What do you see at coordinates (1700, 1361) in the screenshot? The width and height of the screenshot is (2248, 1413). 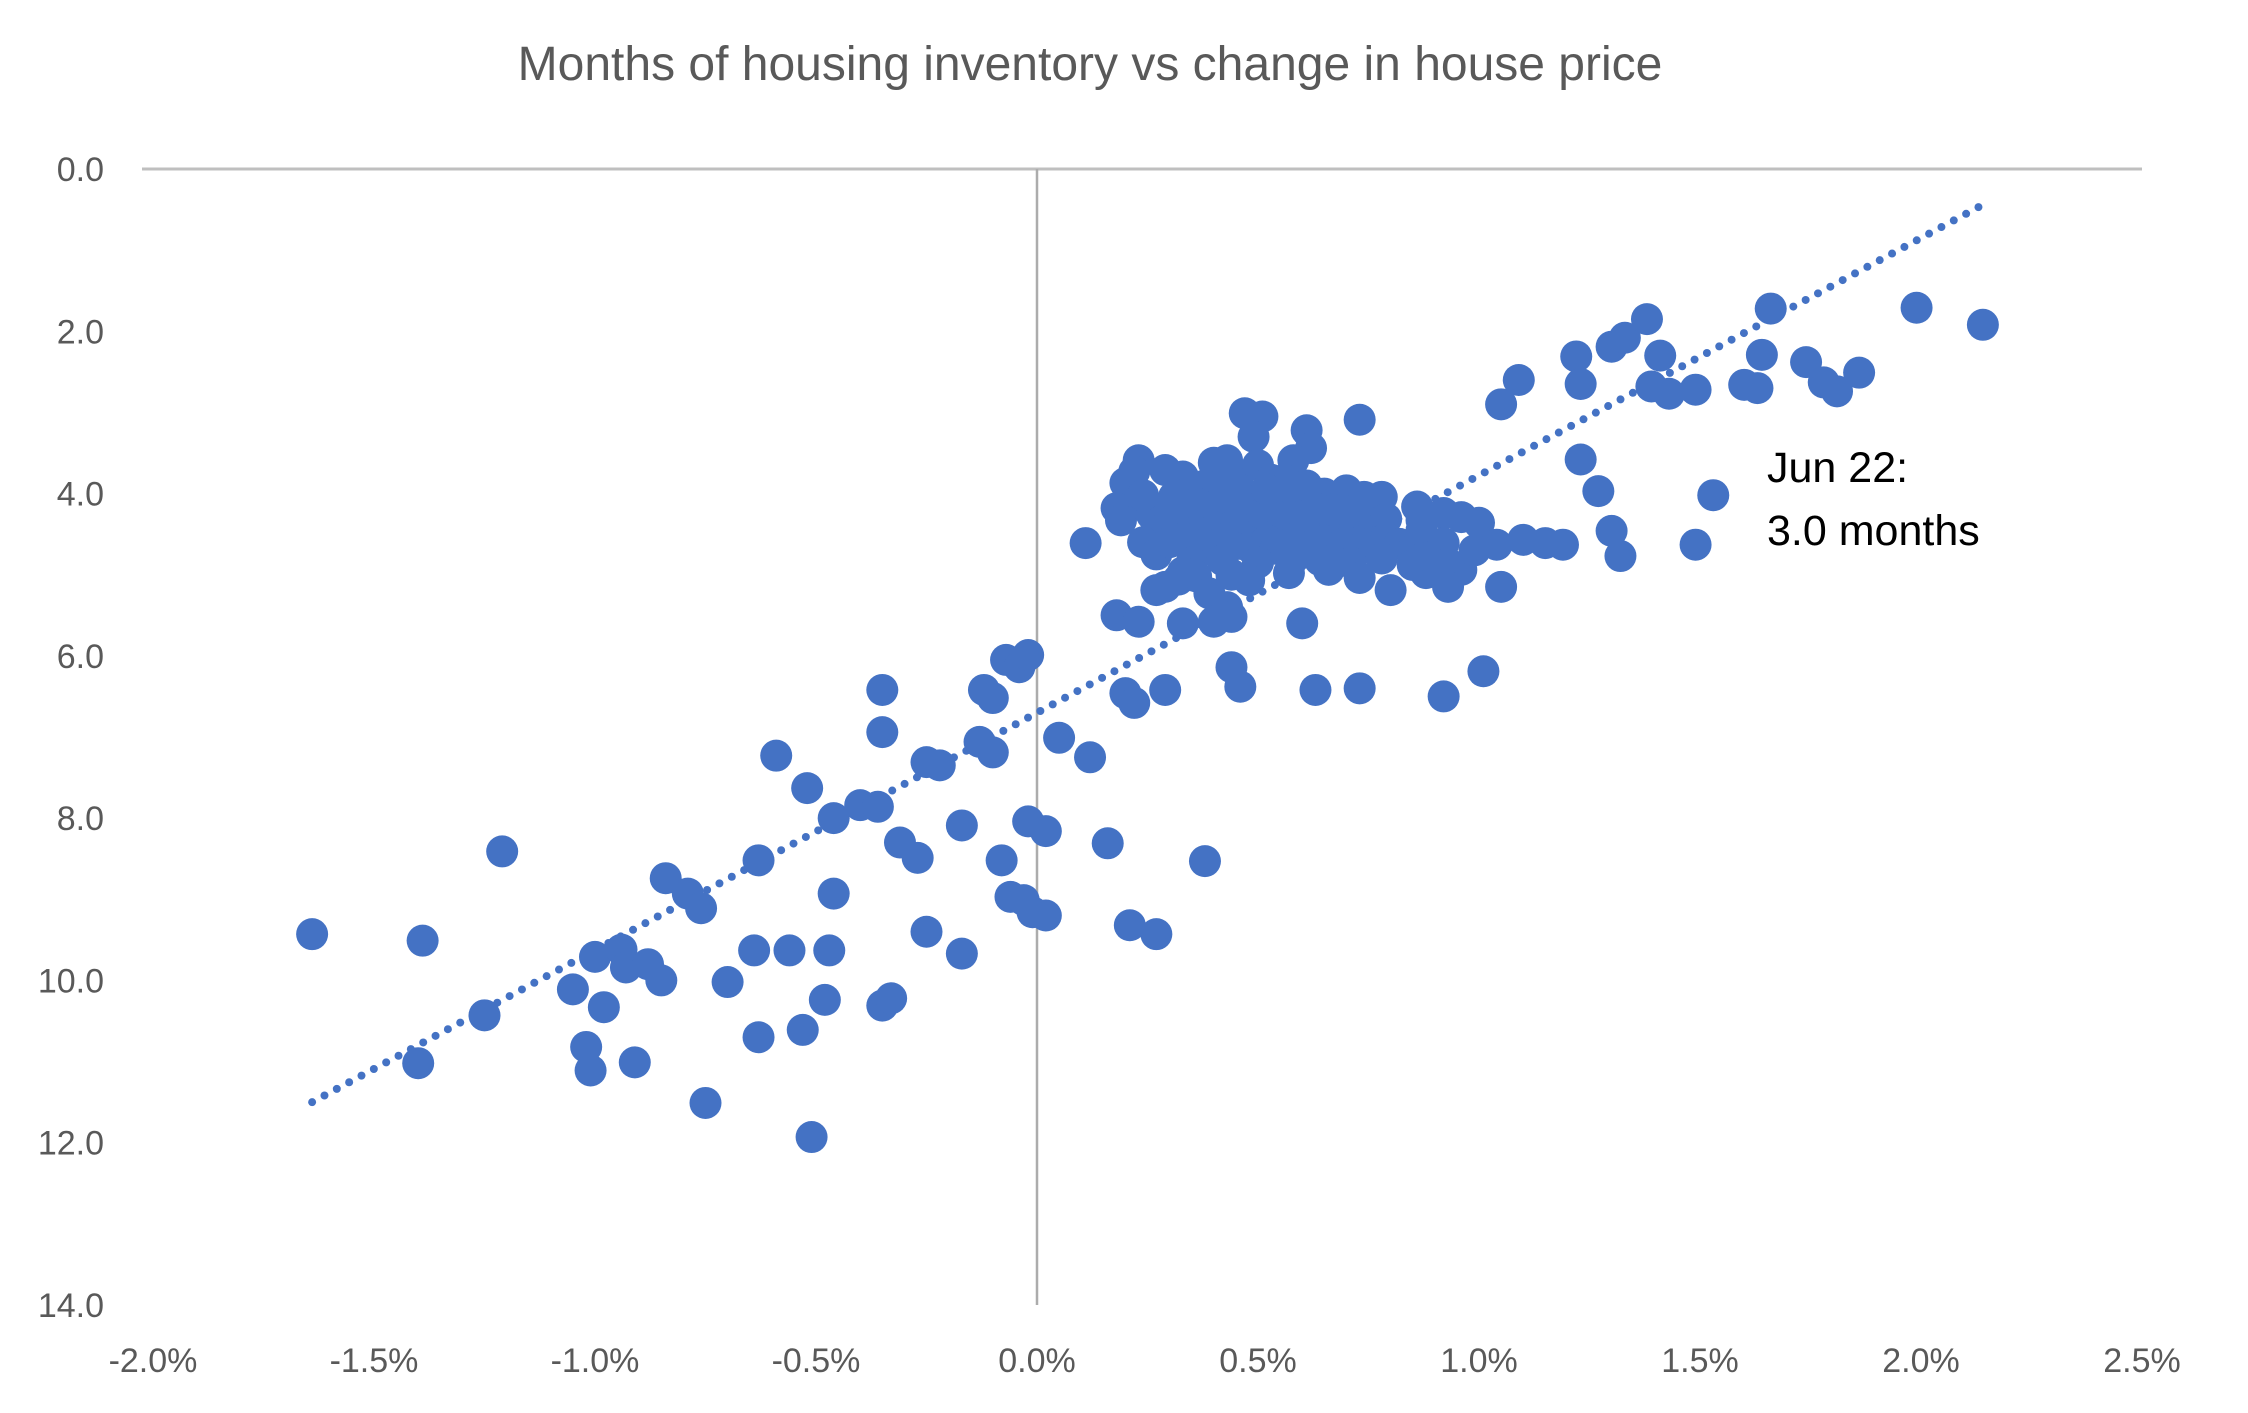 I see `x-tick-label: 1.5%` at bounding box center [1700, 1361].